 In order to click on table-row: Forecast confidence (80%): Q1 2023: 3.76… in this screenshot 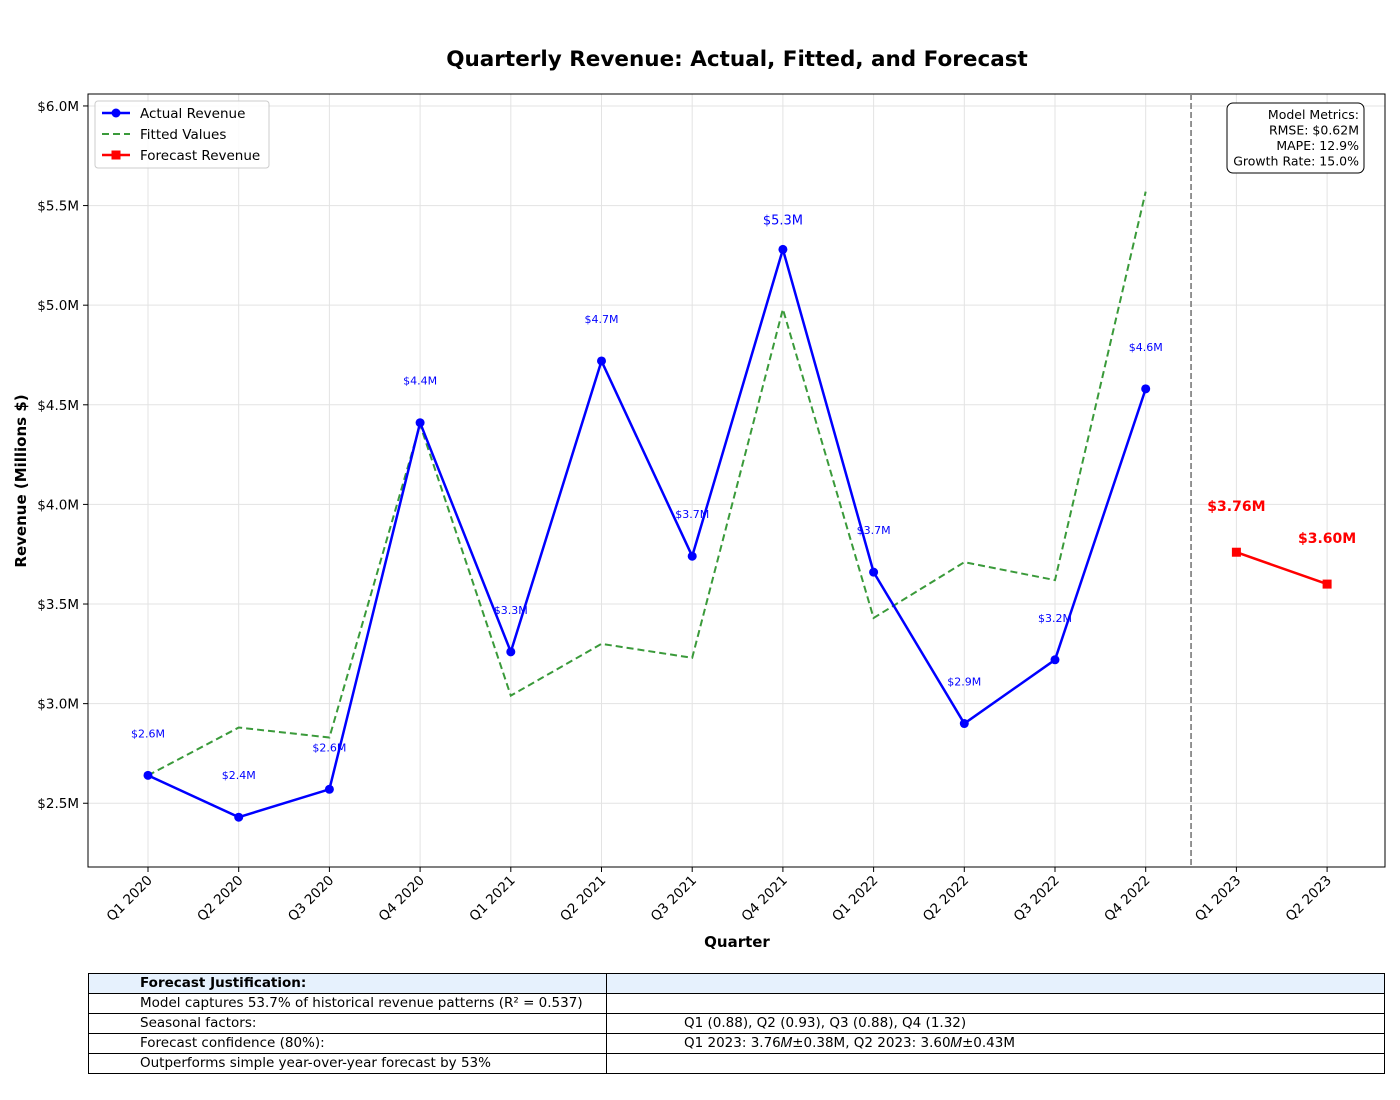, I will do `click(736, 1043)`.